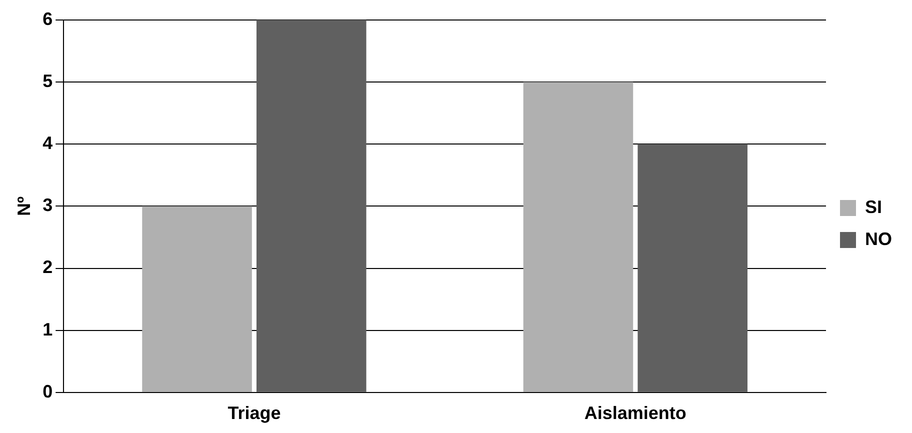  I want to click on y-tick-label: 0, so click(47, 391).